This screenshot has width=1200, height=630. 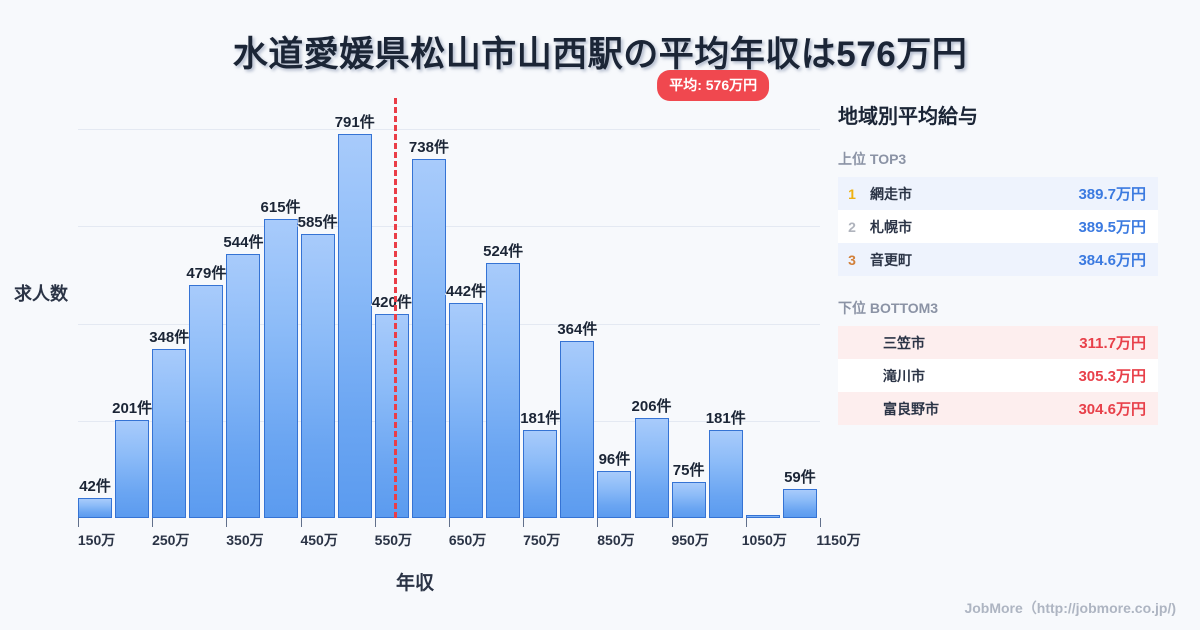 What do you see at coordinates (429, 328) in the screenshot?
I see `chart-bar: 738件` at bounding box center [429, 328].